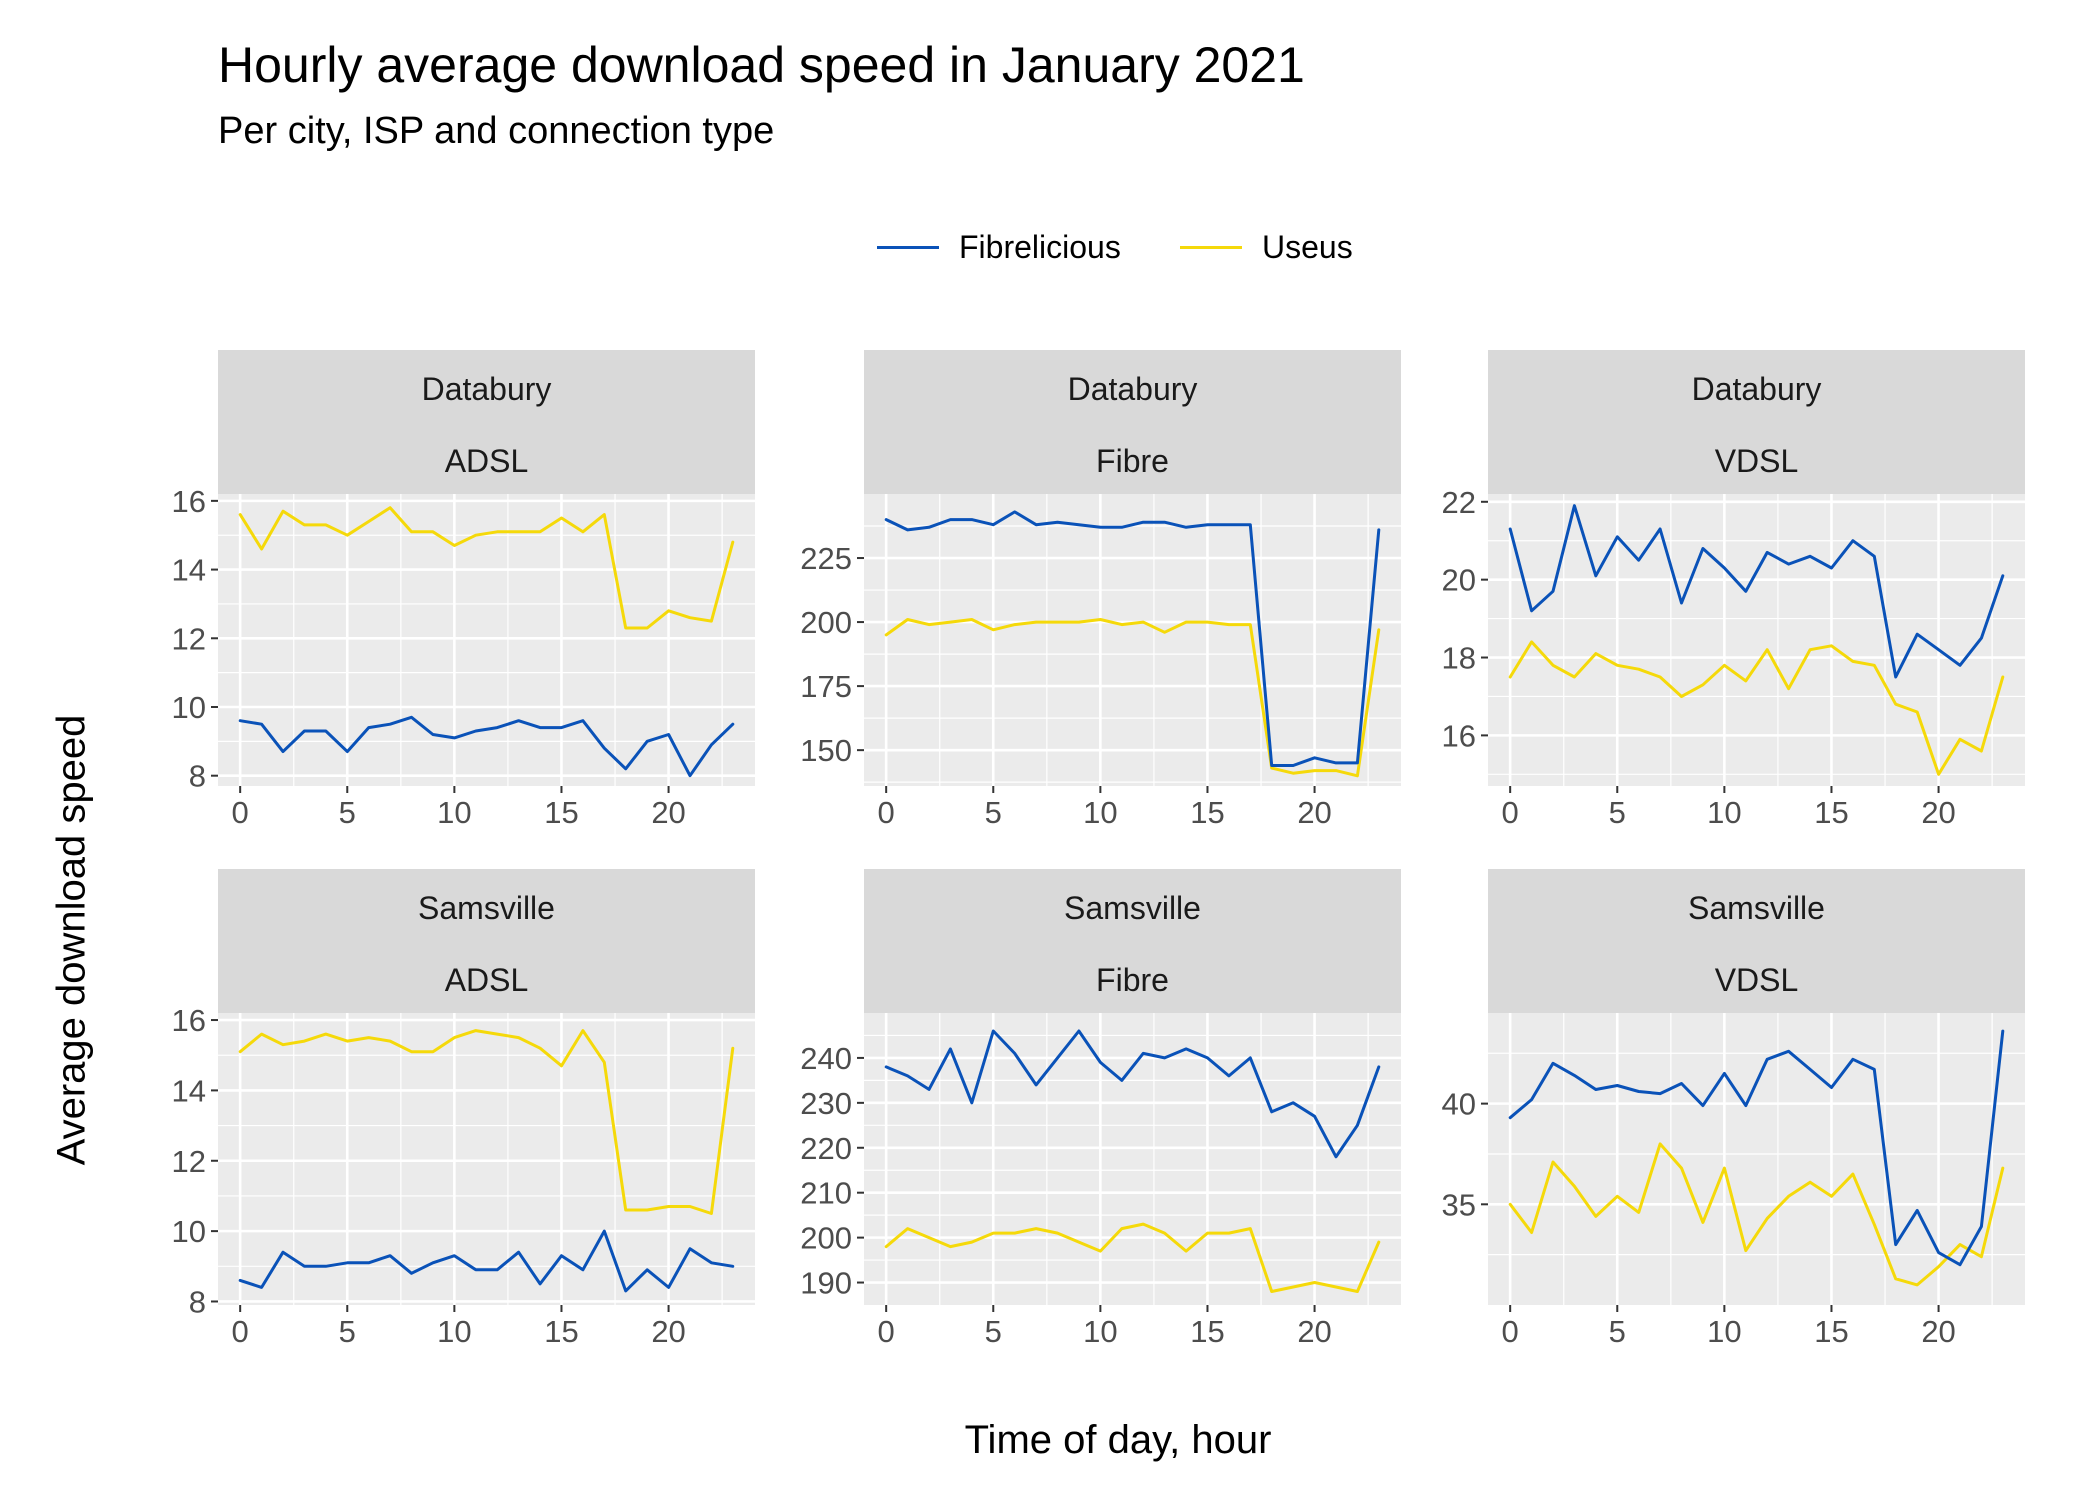  Describe the element at coordinates (826, 1103) in the screenshot. I see `y-tick-label: 230` at that location.